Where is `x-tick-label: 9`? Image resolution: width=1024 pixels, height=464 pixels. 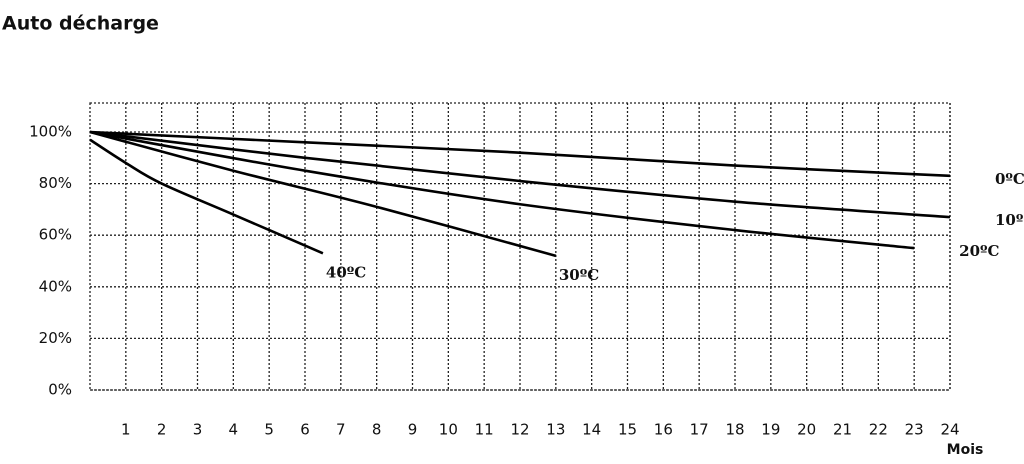
x-tick-label: 9 is located at coordinates (413, 430).